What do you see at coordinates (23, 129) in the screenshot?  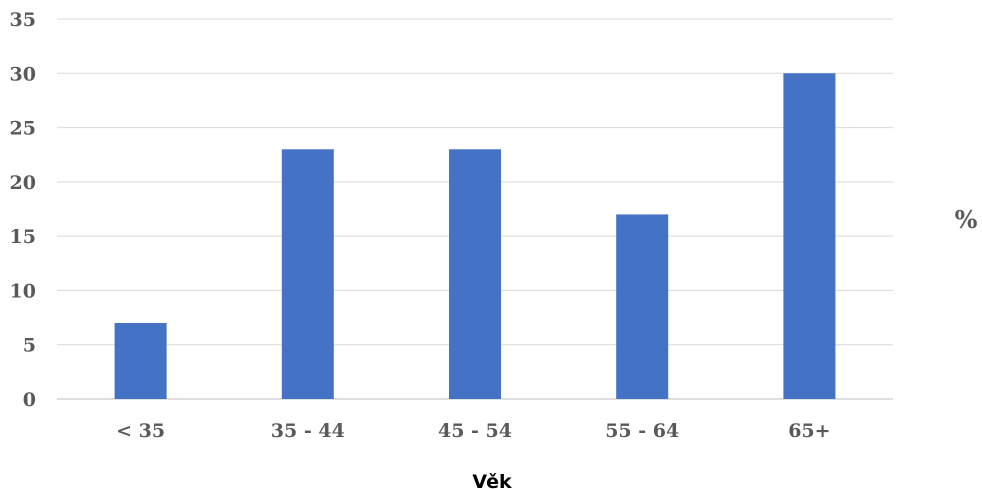 I see `y-tick-label: 25` at bounding box center [23, 129].